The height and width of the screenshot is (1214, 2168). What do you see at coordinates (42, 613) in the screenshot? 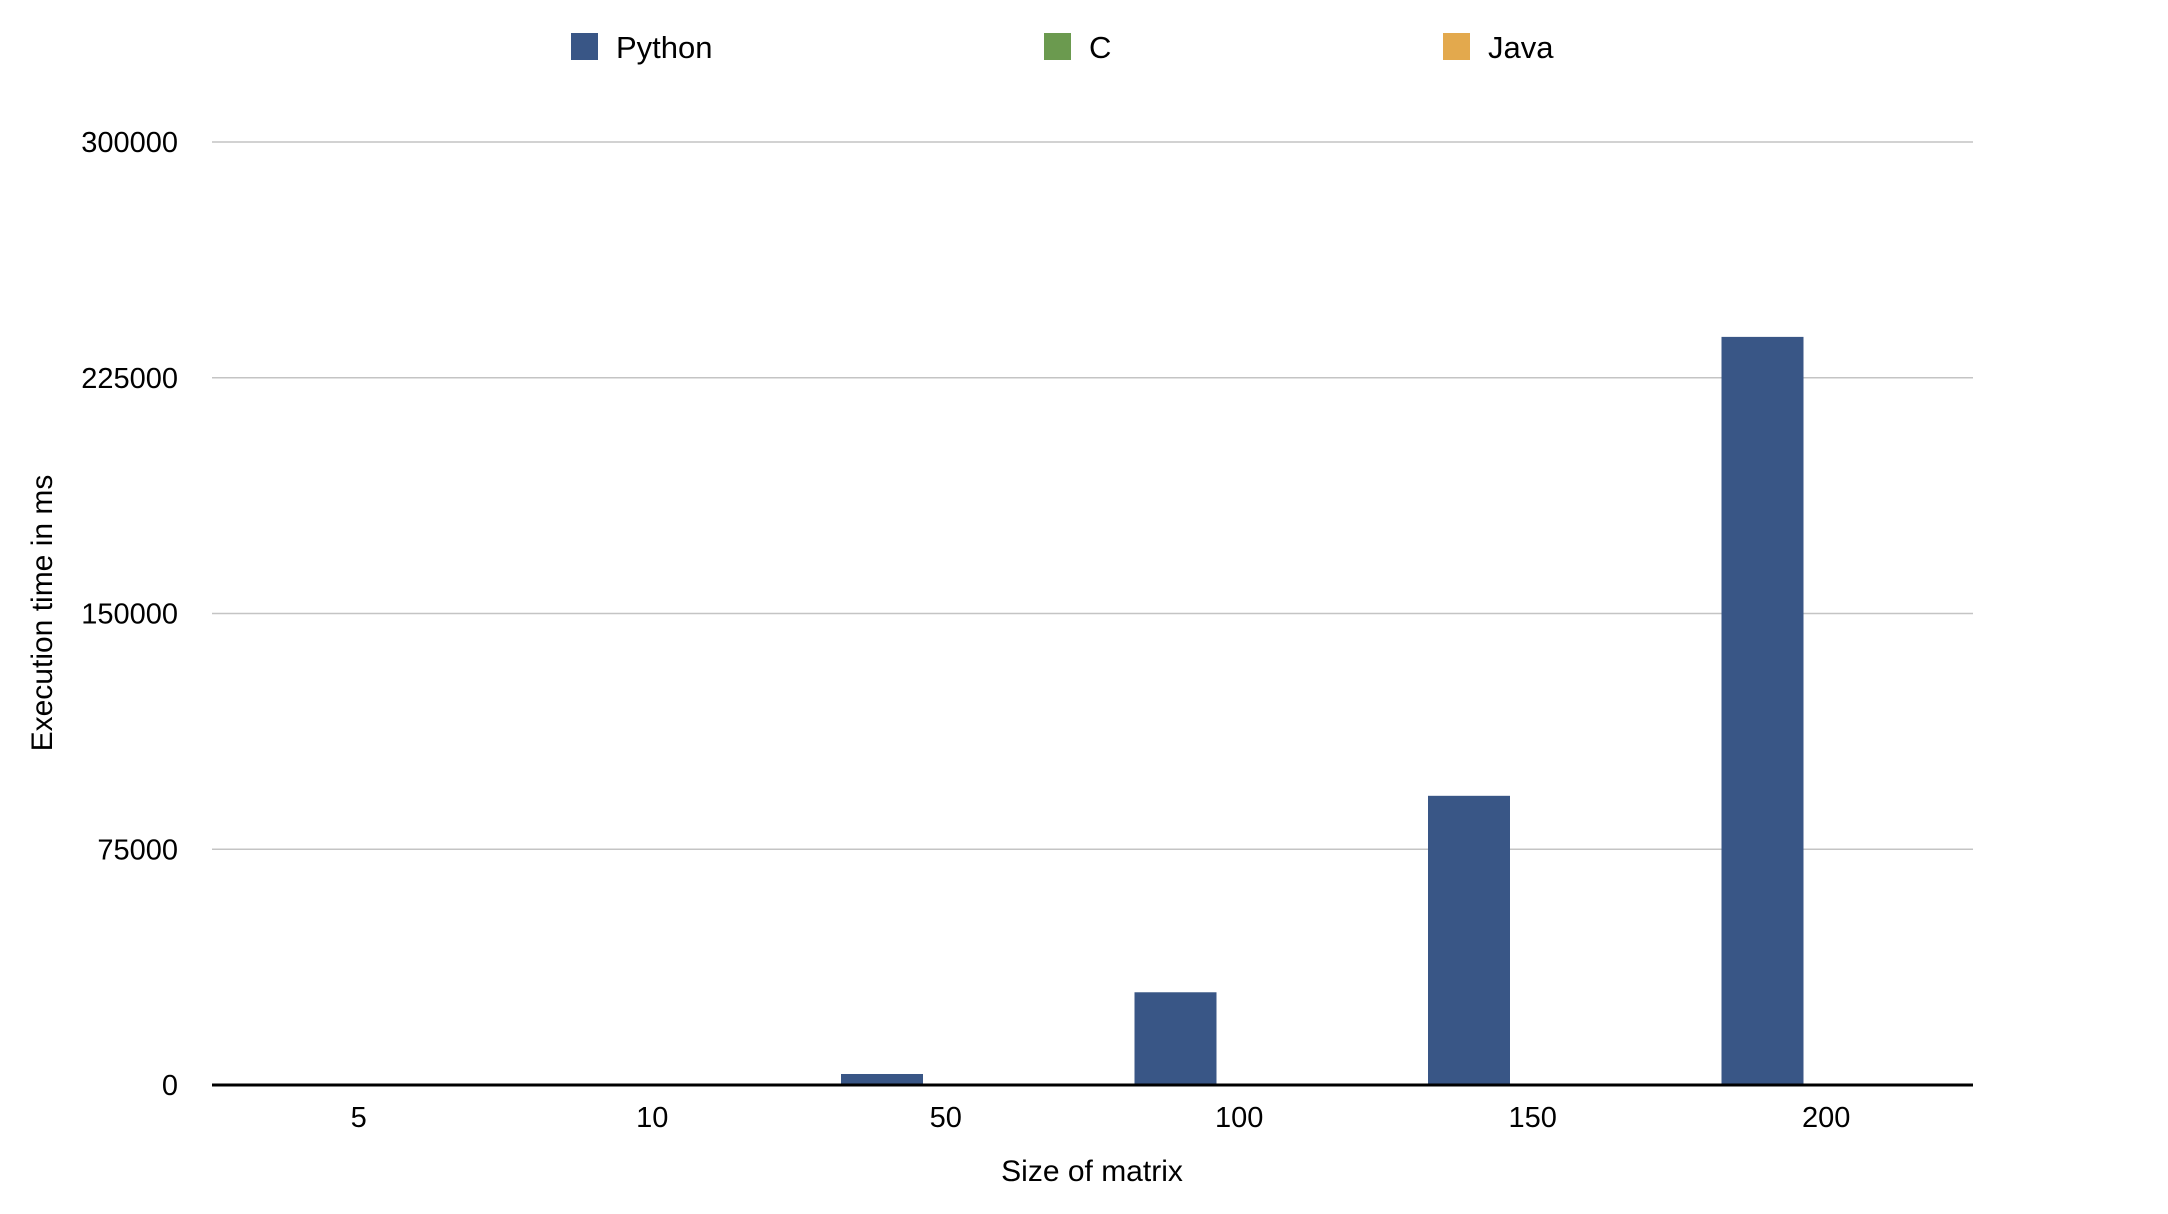
I see `y-axis-title: Execution time in ms` at bounding box center [42, 613].